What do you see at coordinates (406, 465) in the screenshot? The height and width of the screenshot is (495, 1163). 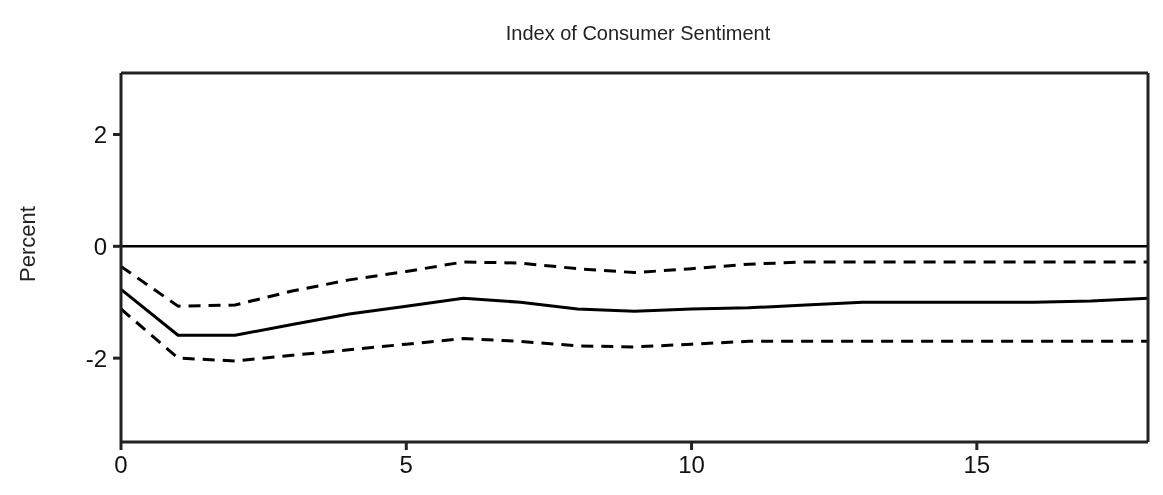 I see `x-tick-label: 5` at bounding box center [406, 465].